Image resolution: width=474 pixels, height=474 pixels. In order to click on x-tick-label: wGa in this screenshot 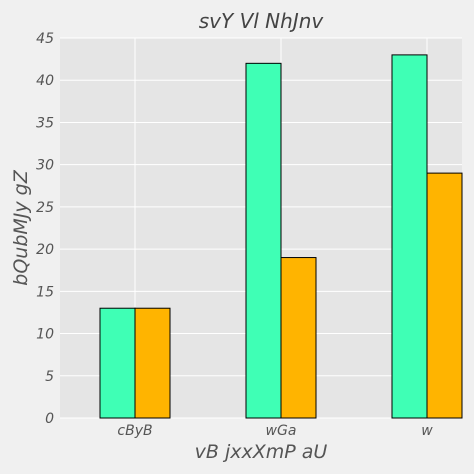, I will do `click(281, 431)`.